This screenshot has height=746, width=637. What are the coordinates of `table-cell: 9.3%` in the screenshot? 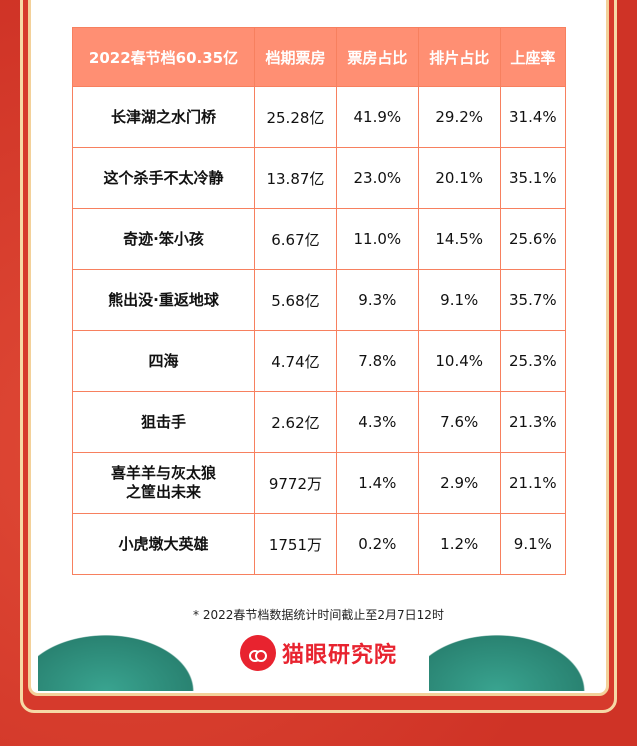 It's located at (377, 300).